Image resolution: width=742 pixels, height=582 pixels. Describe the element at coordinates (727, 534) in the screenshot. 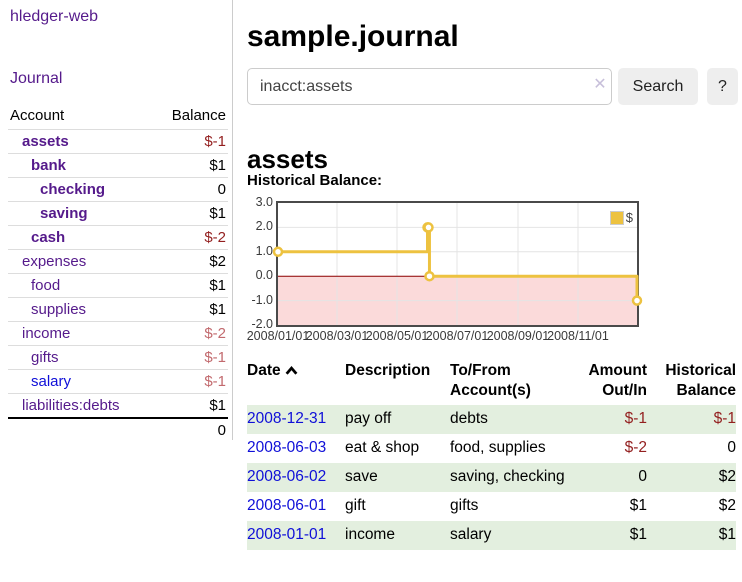

I see `transaction-balance: $1` at that location.